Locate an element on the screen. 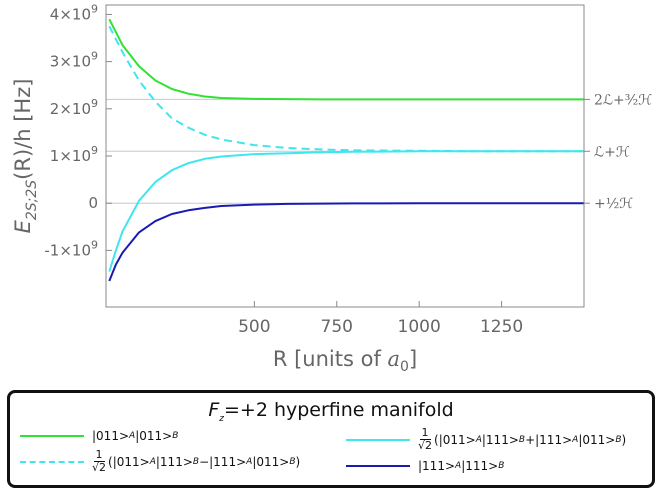  y-axis-ticks: -1×10⁹ 0 1×10⁹ 2×10⁹ 3×10⁹ 4×10⁹ is located at coordinates (78, 130).